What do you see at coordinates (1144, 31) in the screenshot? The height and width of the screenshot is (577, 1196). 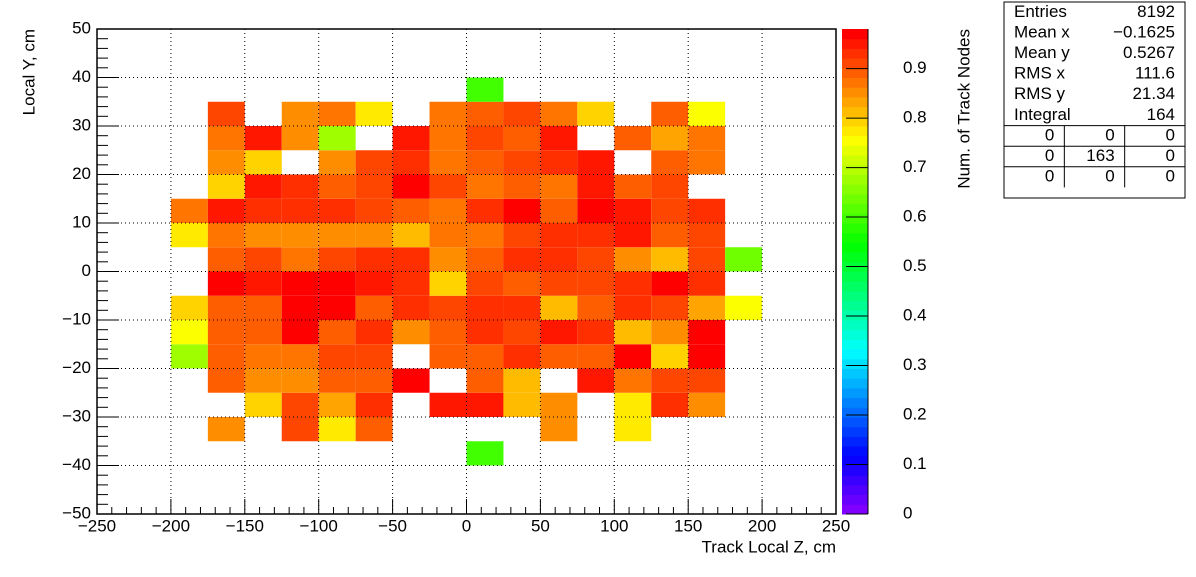 I see `stats-value: −0.1625` at bounding box center [1144, 31].